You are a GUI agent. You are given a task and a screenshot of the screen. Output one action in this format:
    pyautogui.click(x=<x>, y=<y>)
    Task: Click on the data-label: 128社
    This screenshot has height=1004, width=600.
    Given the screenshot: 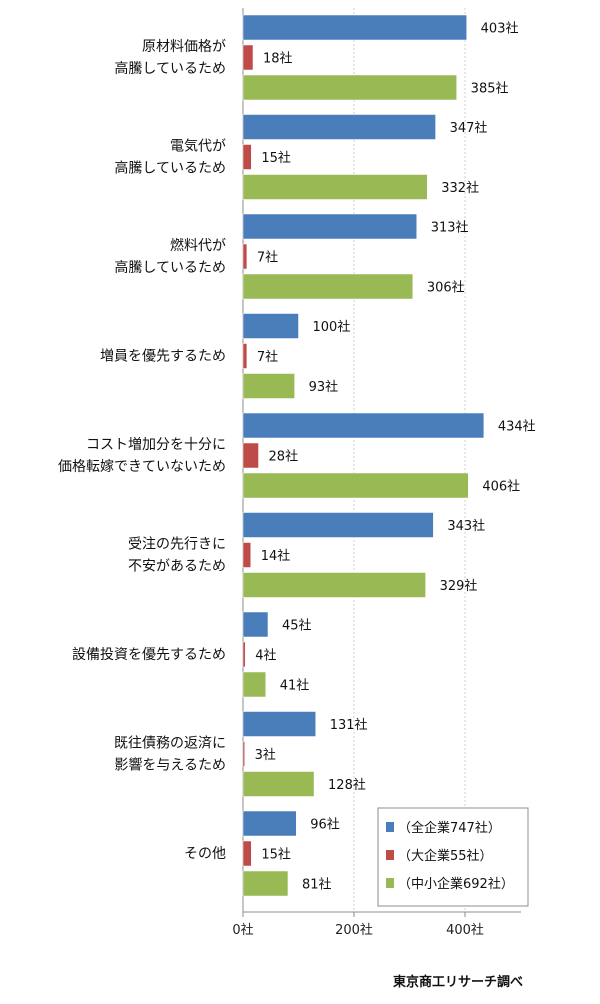 What is the action you would take?
    pyautogui.click(x=347, y=785)
    